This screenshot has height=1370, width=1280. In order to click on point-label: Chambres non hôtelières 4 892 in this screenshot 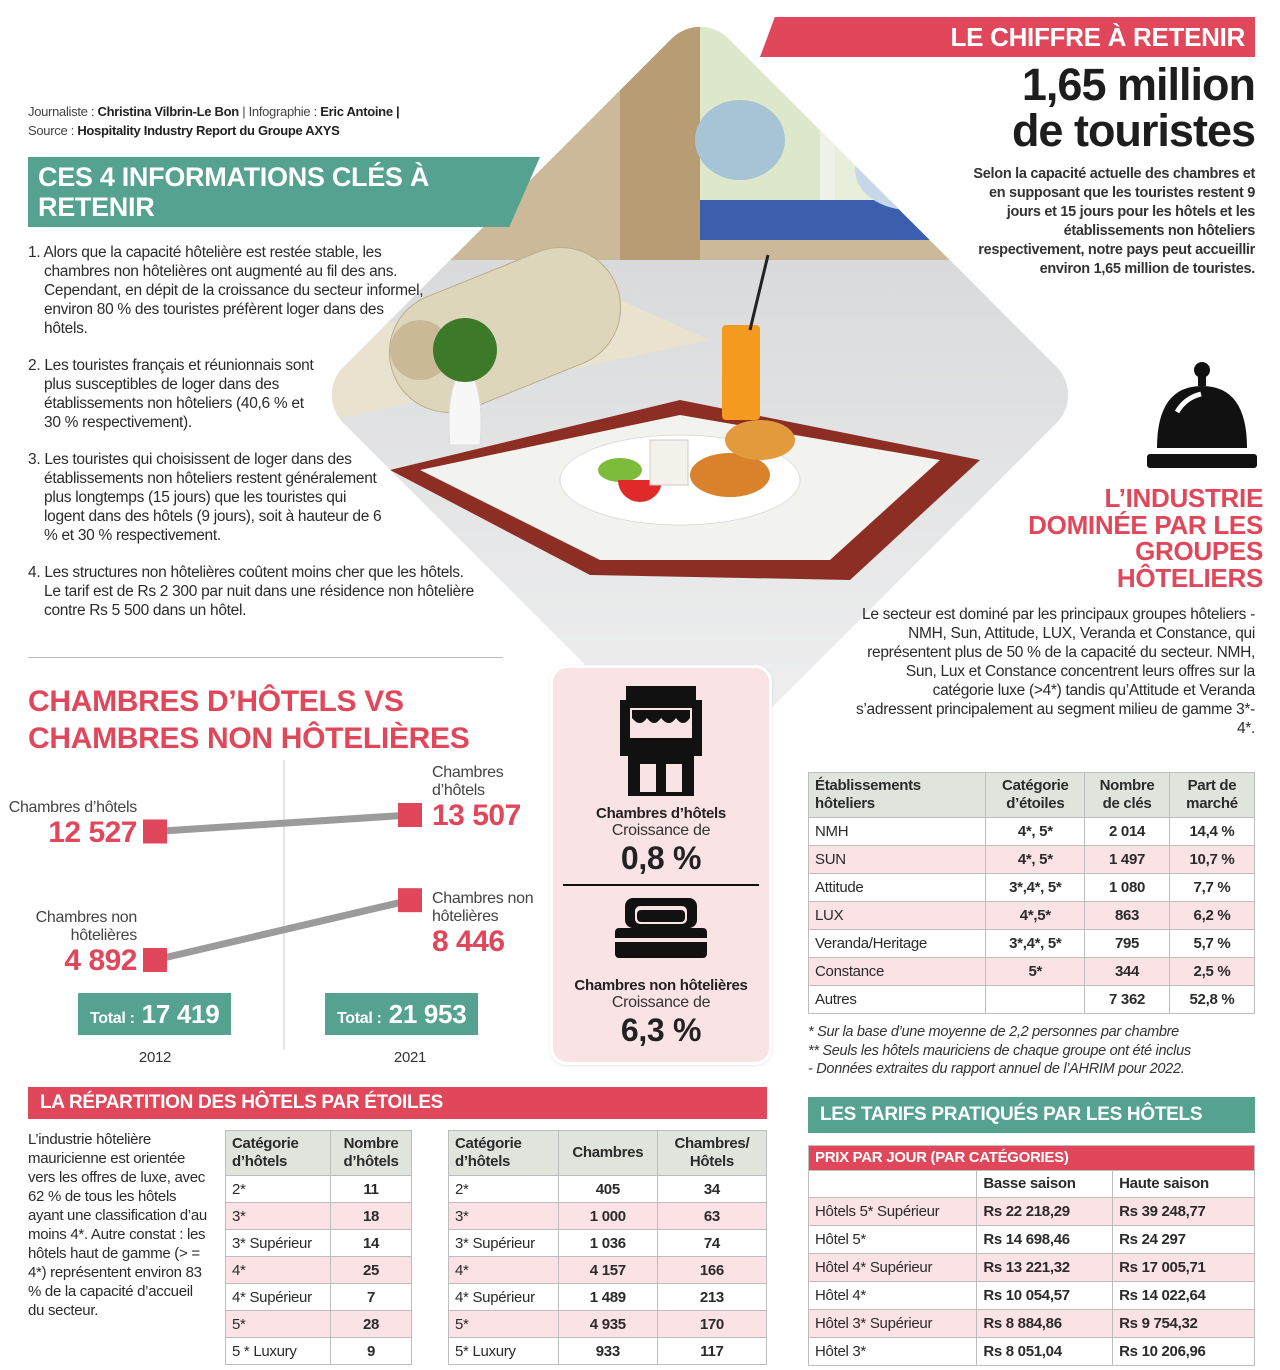, I will do `click(69, 943)`.